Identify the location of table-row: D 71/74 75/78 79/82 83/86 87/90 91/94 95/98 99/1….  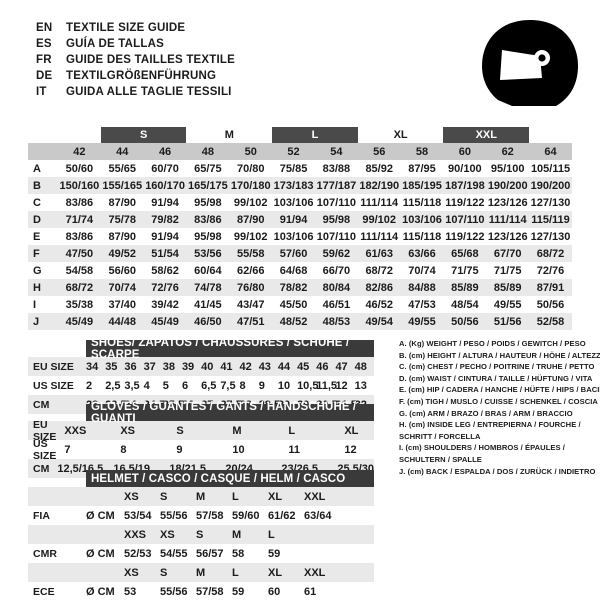
(300, 219).